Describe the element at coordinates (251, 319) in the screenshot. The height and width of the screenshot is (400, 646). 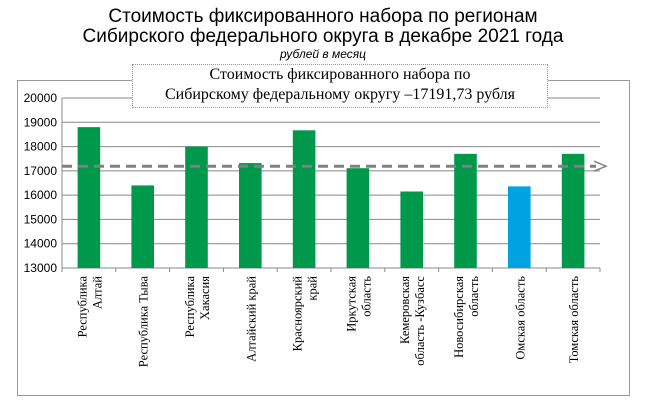
I see `x-tick-label: Алтайский край` at that location.